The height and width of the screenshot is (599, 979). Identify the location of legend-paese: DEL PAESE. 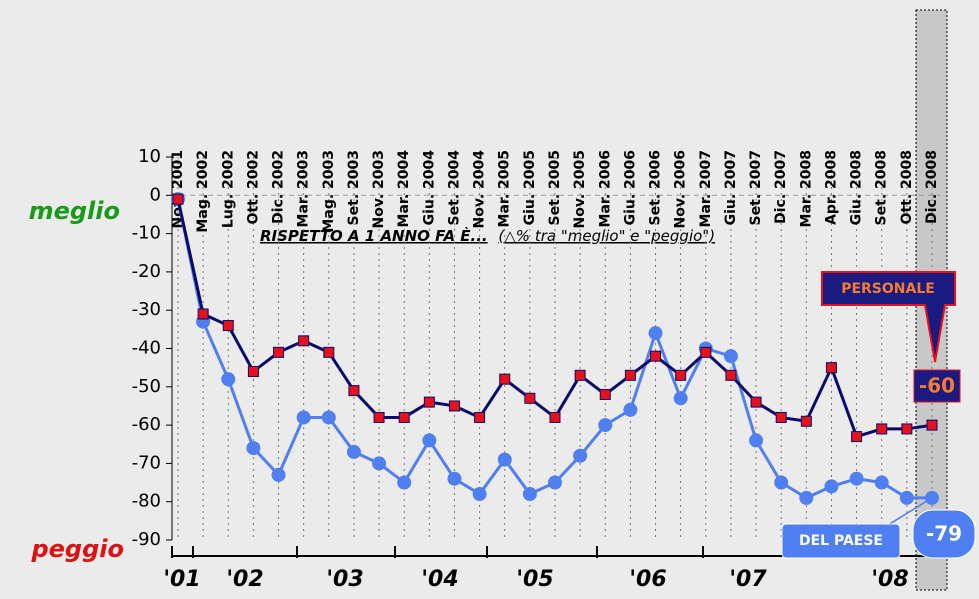
(841, 541).